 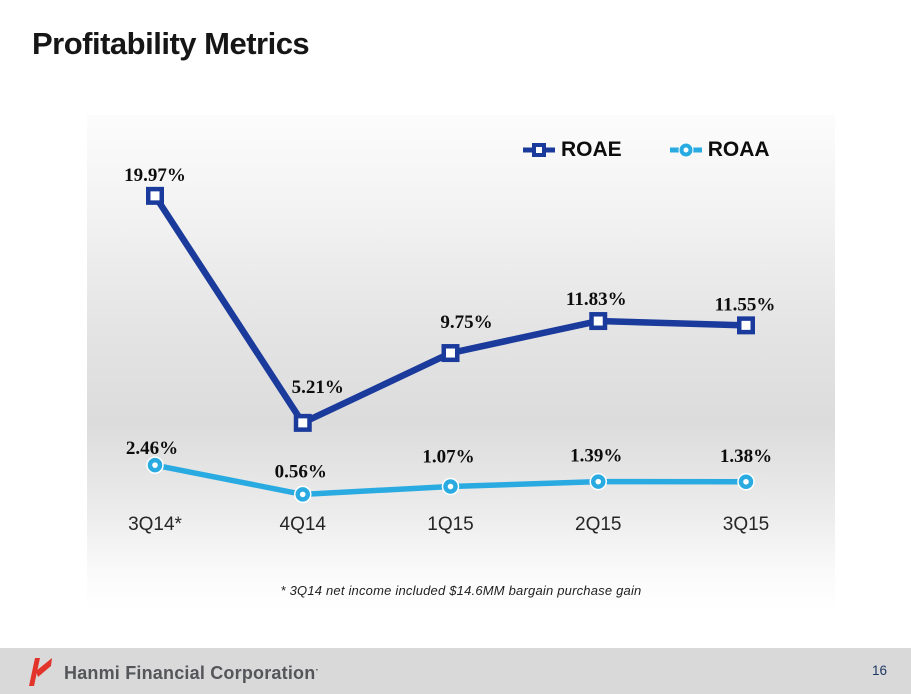 What do you see at coordinates (318, 387) in the screenshot?
I see `data-point-label: 5.21%` at bounding box center [318, 387].